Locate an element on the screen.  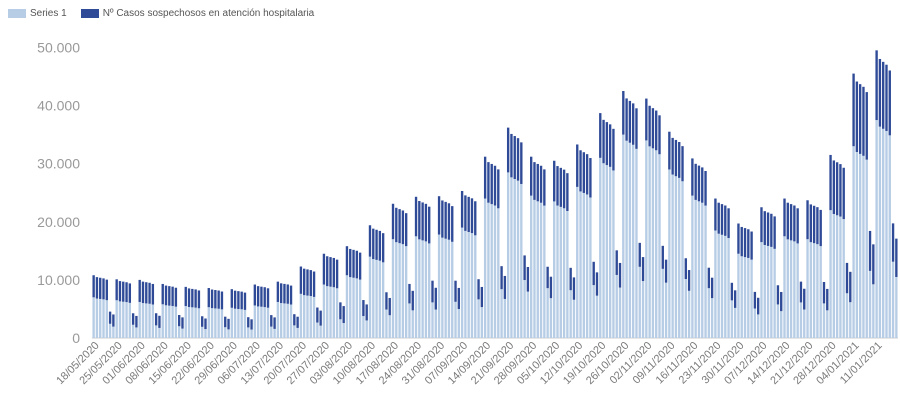
y-tick-label: 10.000 is located at coordinates (58, 280).